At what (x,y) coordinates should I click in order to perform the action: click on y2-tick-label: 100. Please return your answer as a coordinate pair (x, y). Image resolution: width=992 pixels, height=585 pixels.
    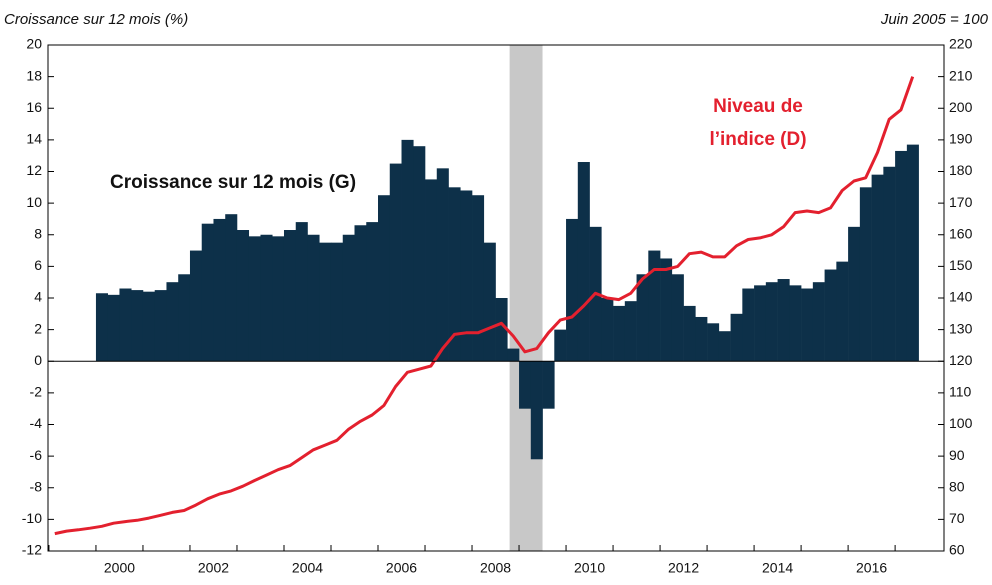
    Looking at the image, I should click on (961, 423).